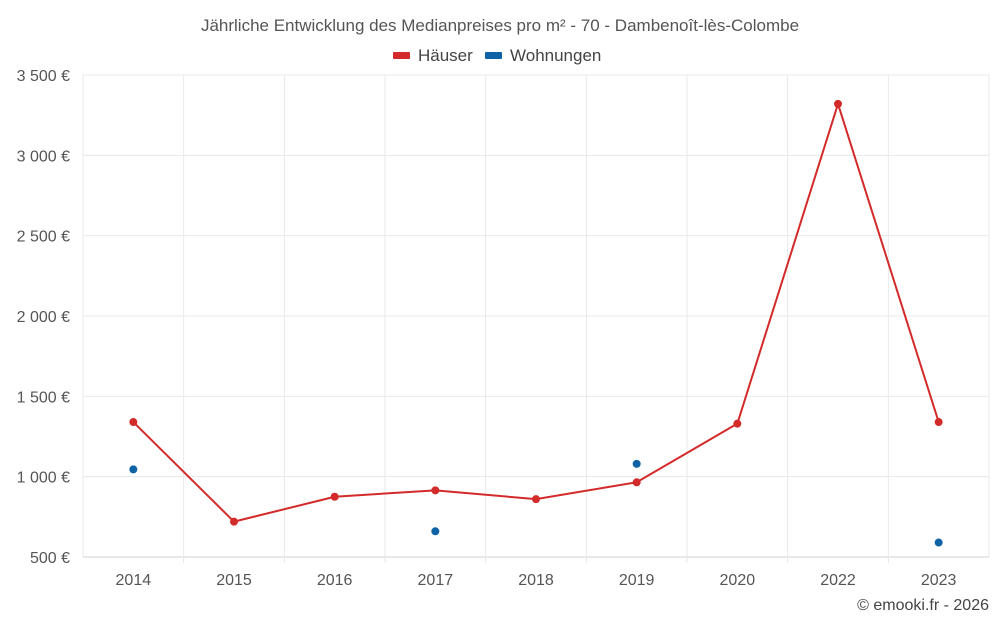  What do you see at coordinates (334, 496) in the screenshot?
I see `data-point-haeuser-2016` at bounding box center [334, 496].